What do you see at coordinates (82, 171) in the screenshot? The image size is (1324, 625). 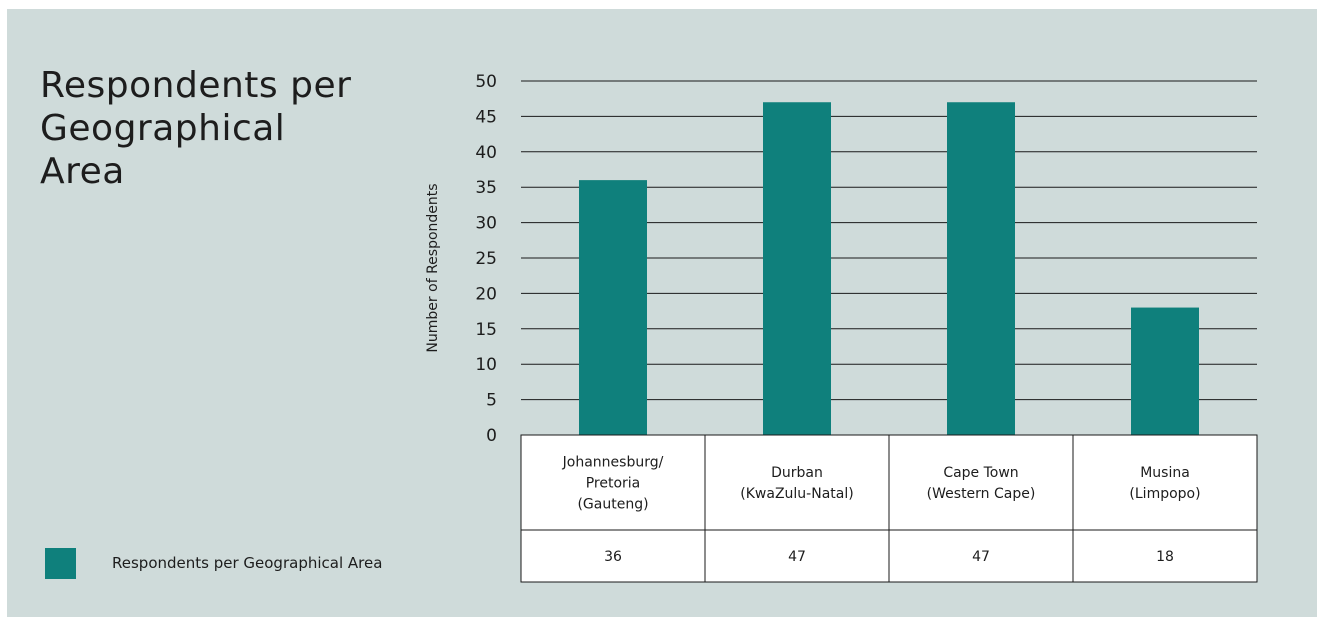 I see `chart-title-line: Area` at bounding box center [82, 171].